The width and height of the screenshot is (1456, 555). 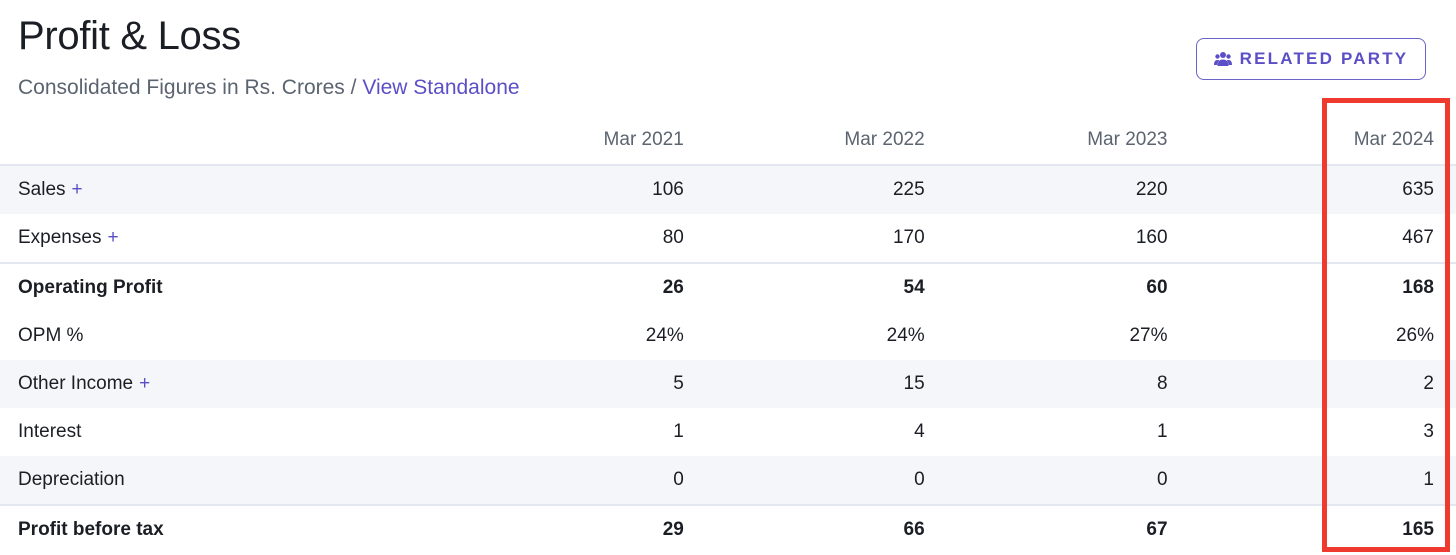 I want to click on table-cell: 66, so click(x=804, y=529).